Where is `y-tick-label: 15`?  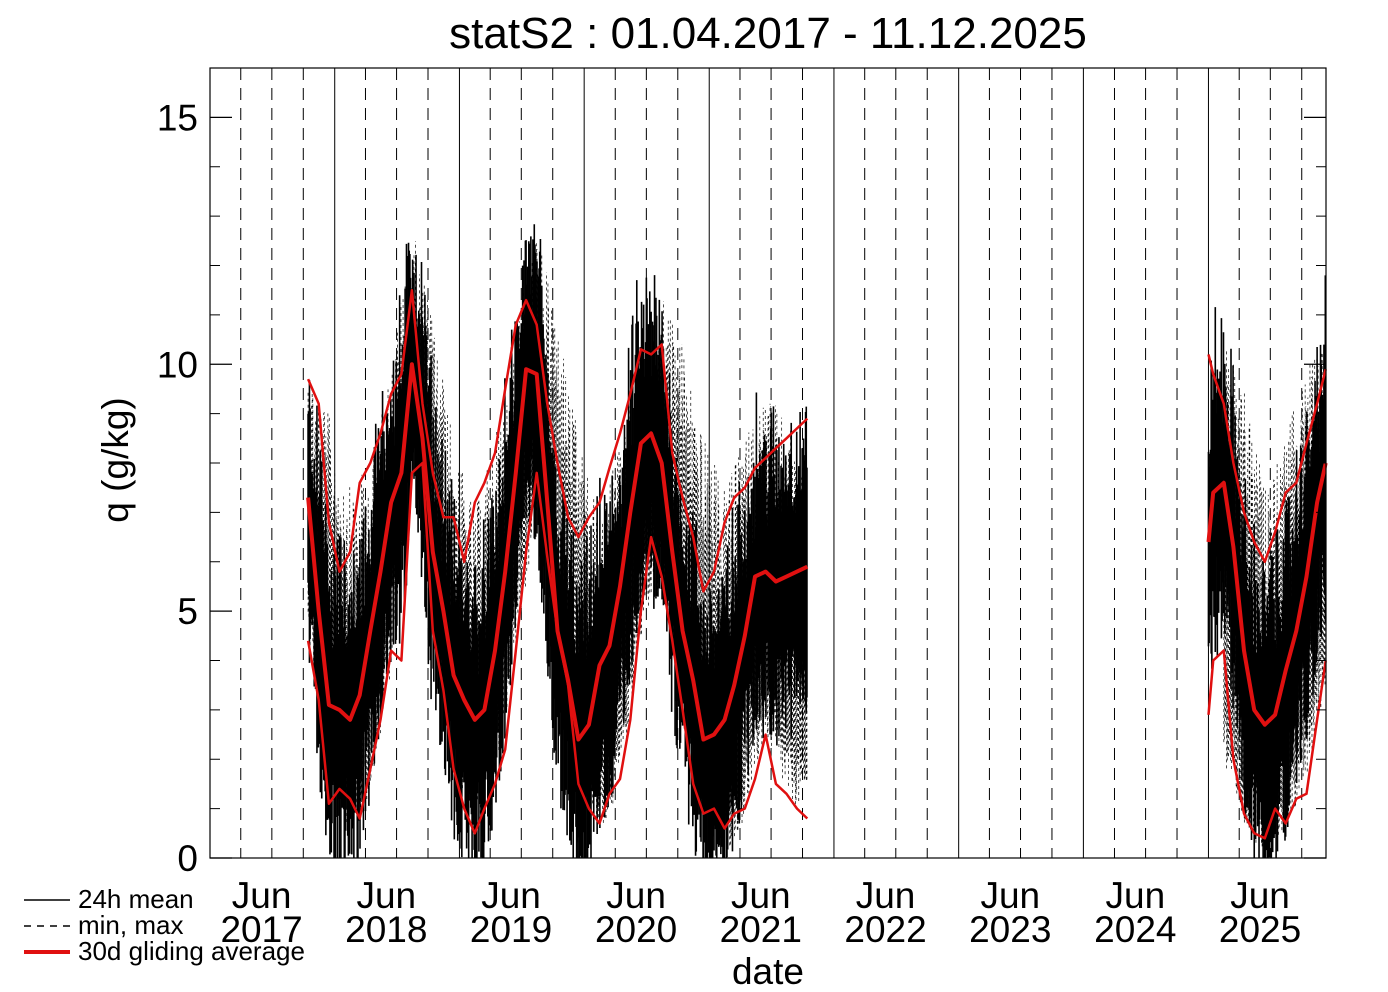 y-tick-label: 15 is located at coordinates (177, 117).